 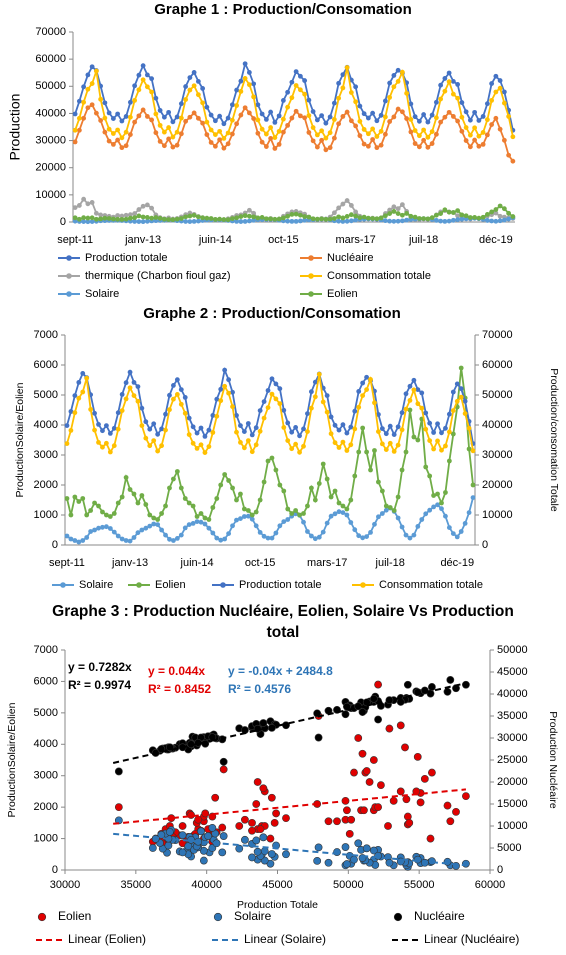 I want to click on legend-marker, so click(x=311, y=276).